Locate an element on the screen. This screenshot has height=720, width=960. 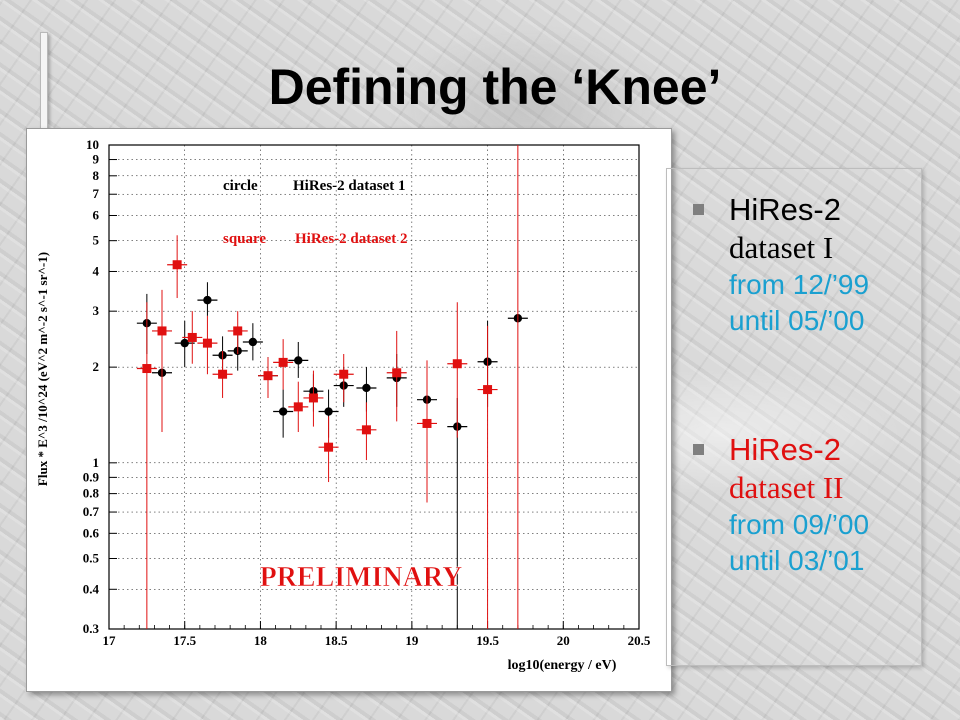
y-tick-label: 0.3 is located at coordinates (91, 628).